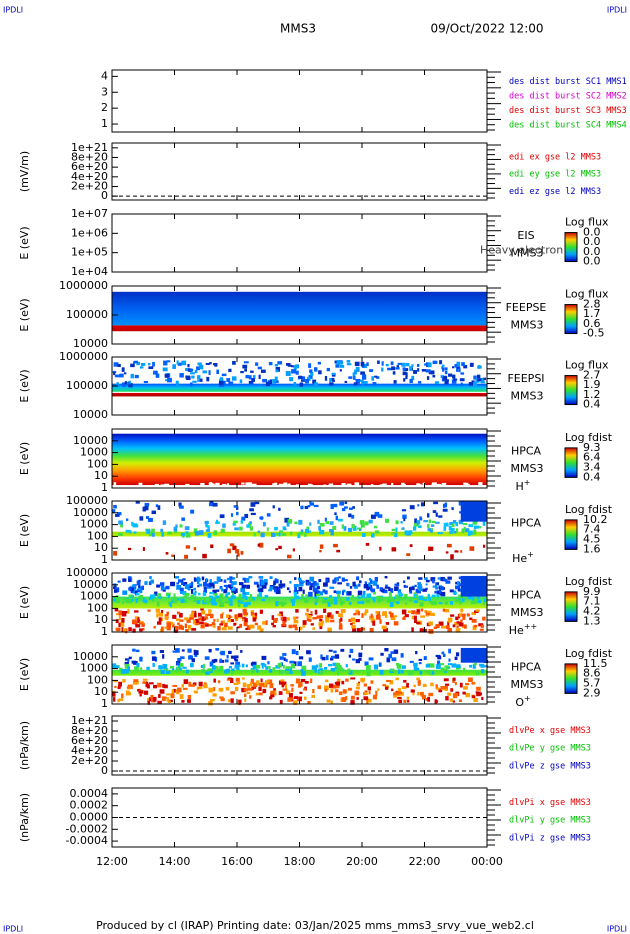  What do you see at coordinates (592, 548) in the screenshot?
I see `colorbar-tick-label: 1.6` at bounding box center [592, 548].